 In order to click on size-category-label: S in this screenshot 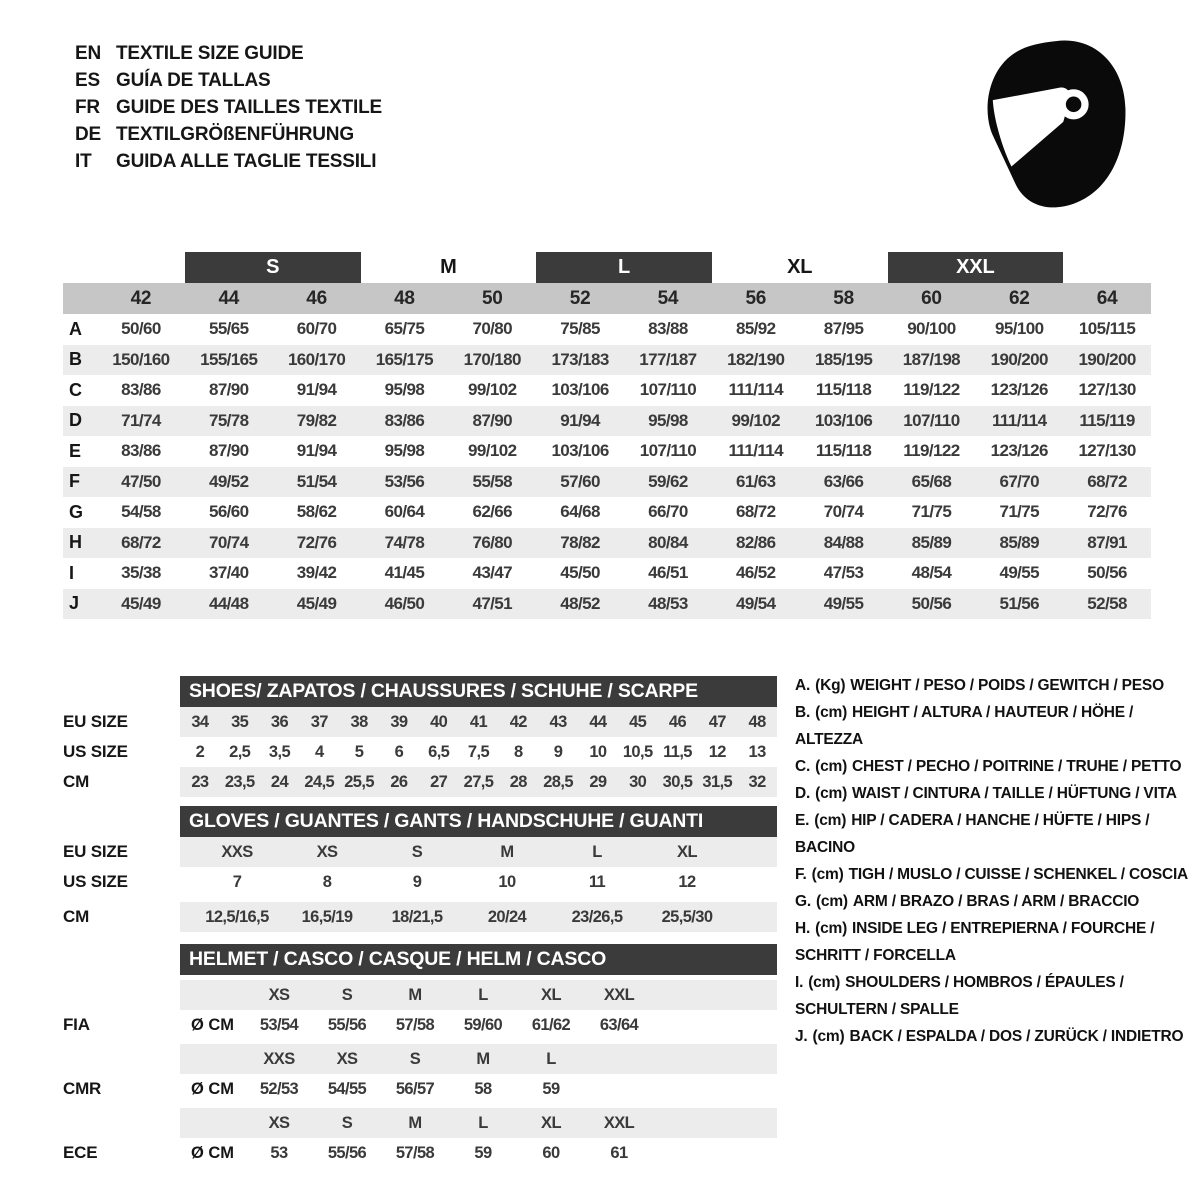, I will do `click(272, 267)`.